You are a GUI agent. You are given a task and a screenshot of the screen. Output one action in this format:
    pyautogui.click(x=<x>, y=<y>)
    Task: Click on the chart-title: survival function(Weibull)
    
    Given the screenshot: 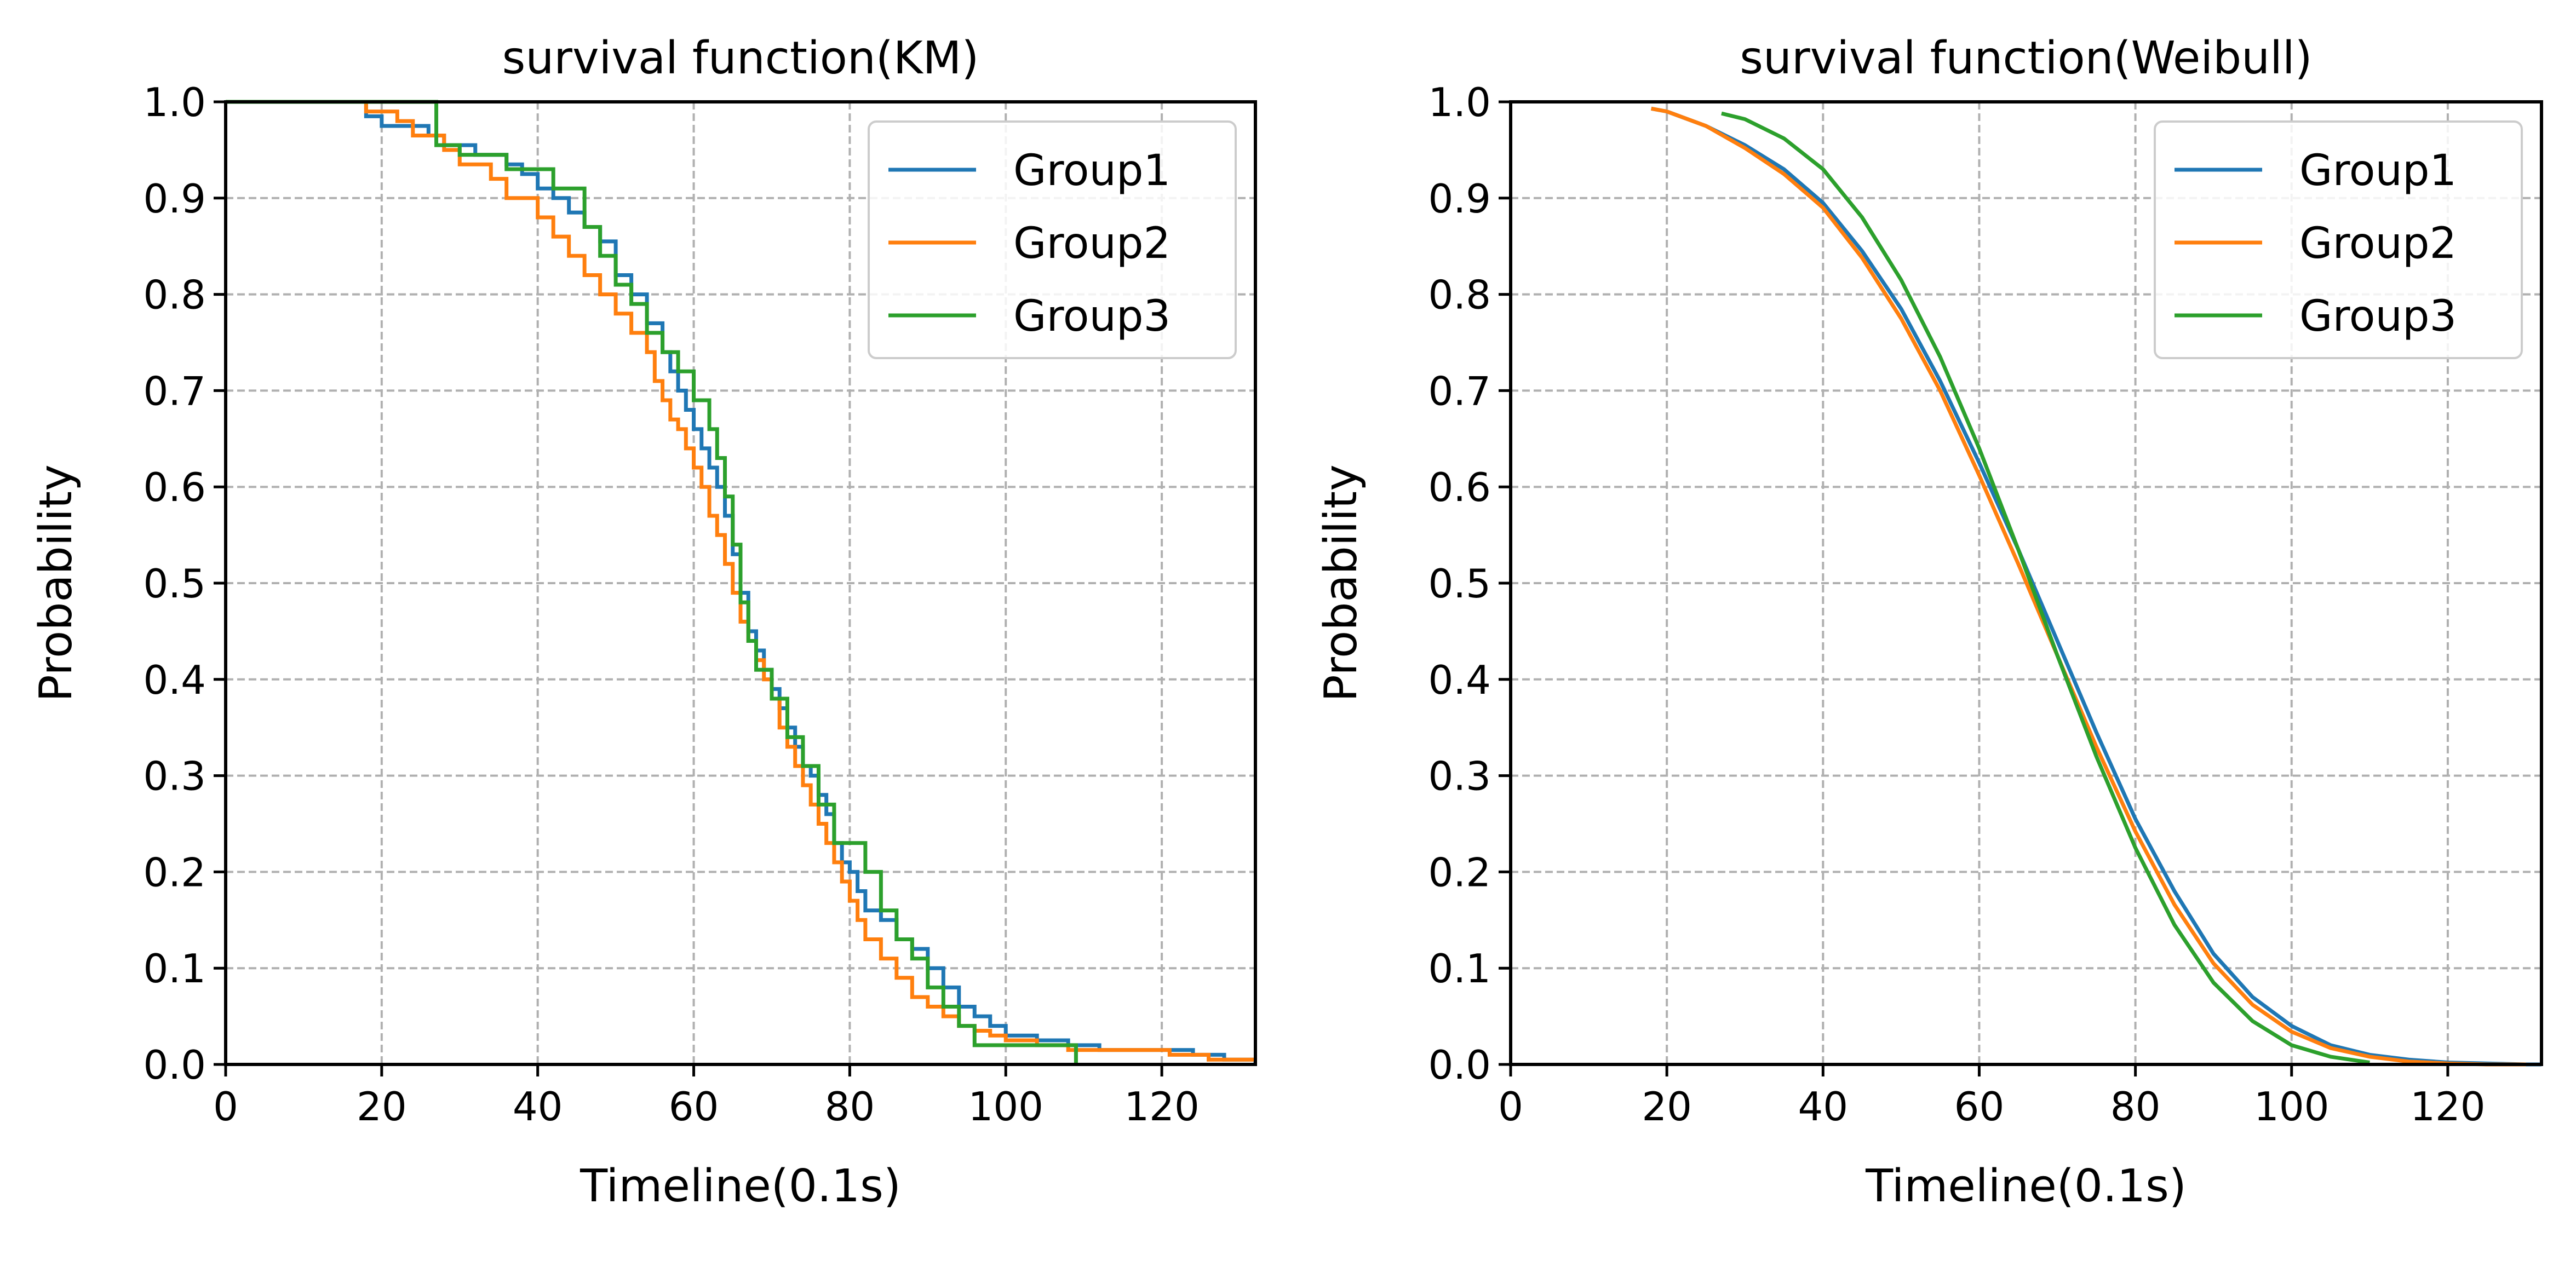 What is the action you would take?
    pyautogui.click(x=2026, y=58)
    